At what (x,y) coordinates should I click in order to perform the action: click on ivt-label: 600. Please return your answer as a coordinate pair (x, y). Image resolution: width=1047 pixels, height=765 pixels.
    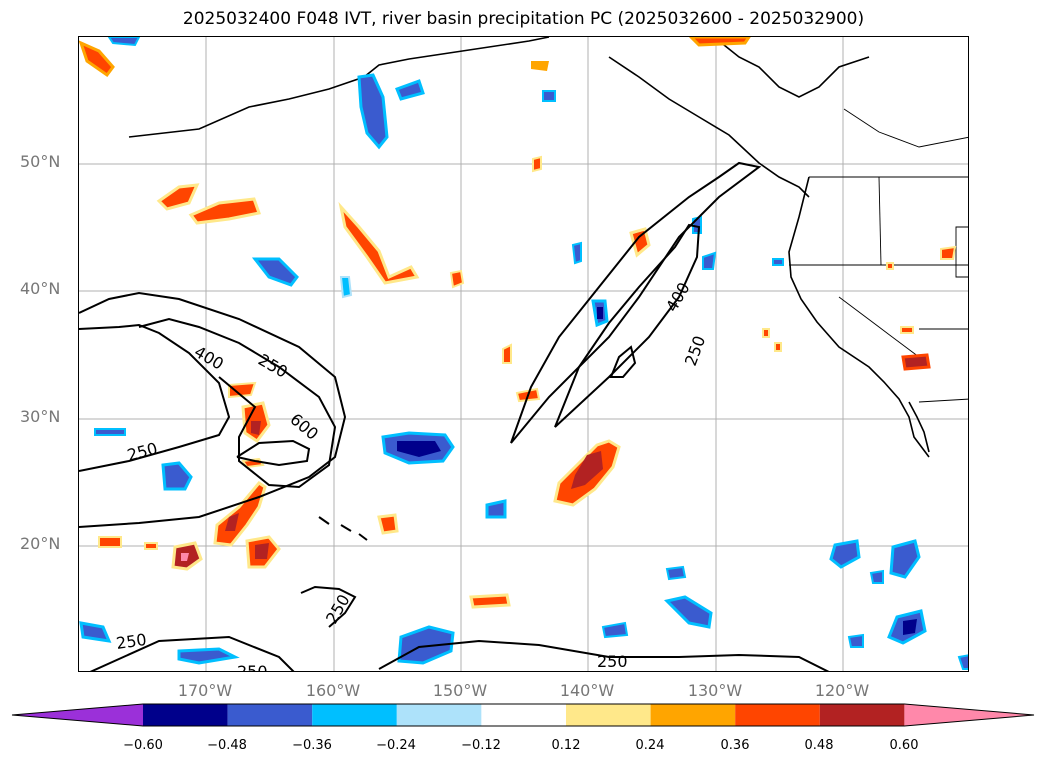
    Looking at the image, I should click on (304, 427).